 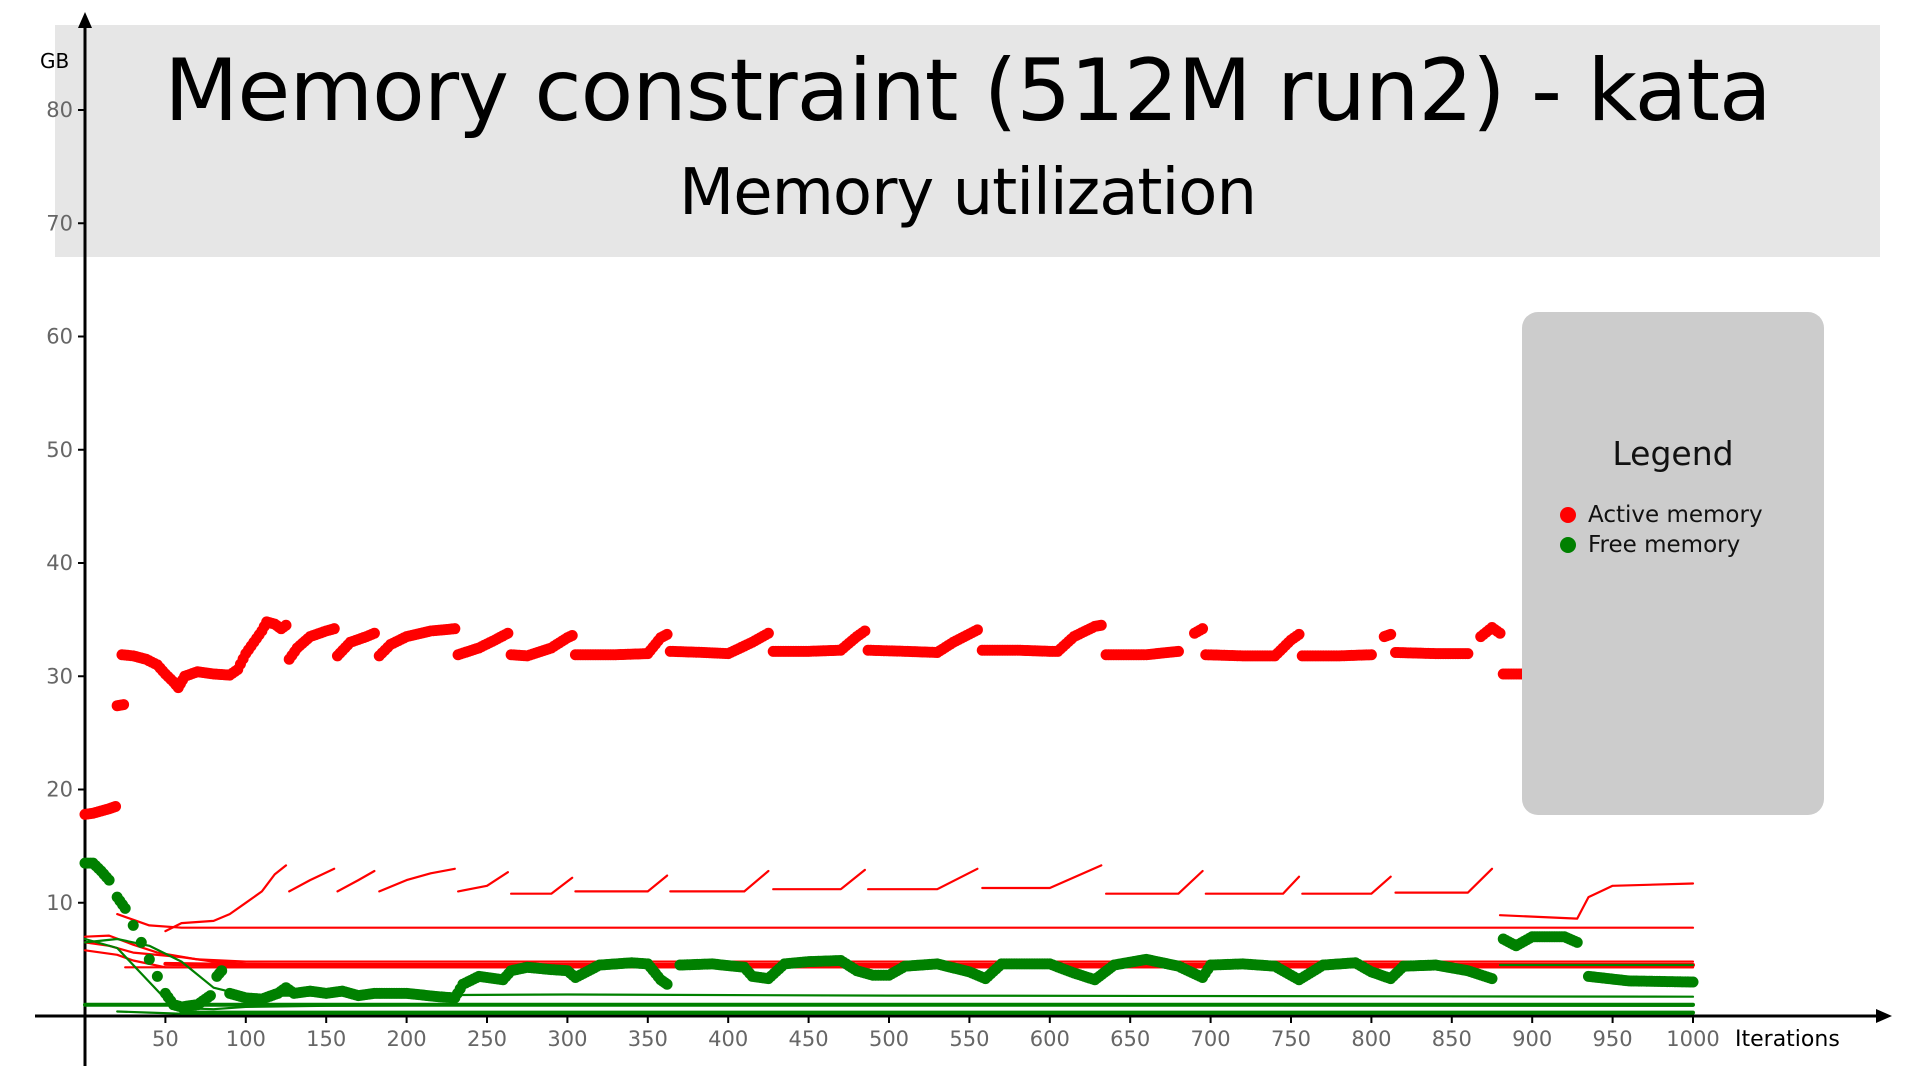 I want to click on legend-item-active-memory: Active memory, so click(x=1661, y=515).